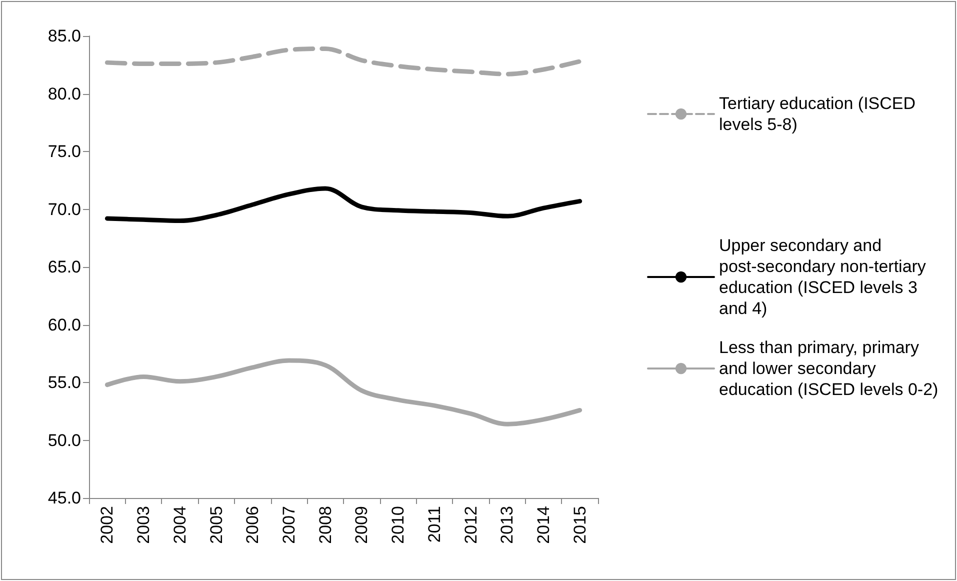 The width and height of the screenshot is (957, 581). Describe the element at coordinates (64, 209) in the screenshot. I see `y-tick-label: 70.0` at that location.